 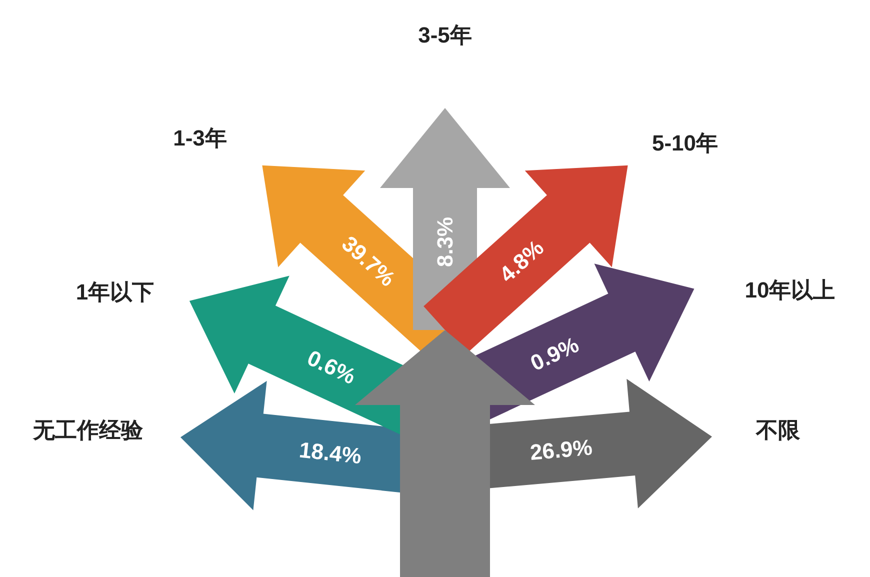 I want to click on data-label: 26.9%, so click(x=561, y=450).